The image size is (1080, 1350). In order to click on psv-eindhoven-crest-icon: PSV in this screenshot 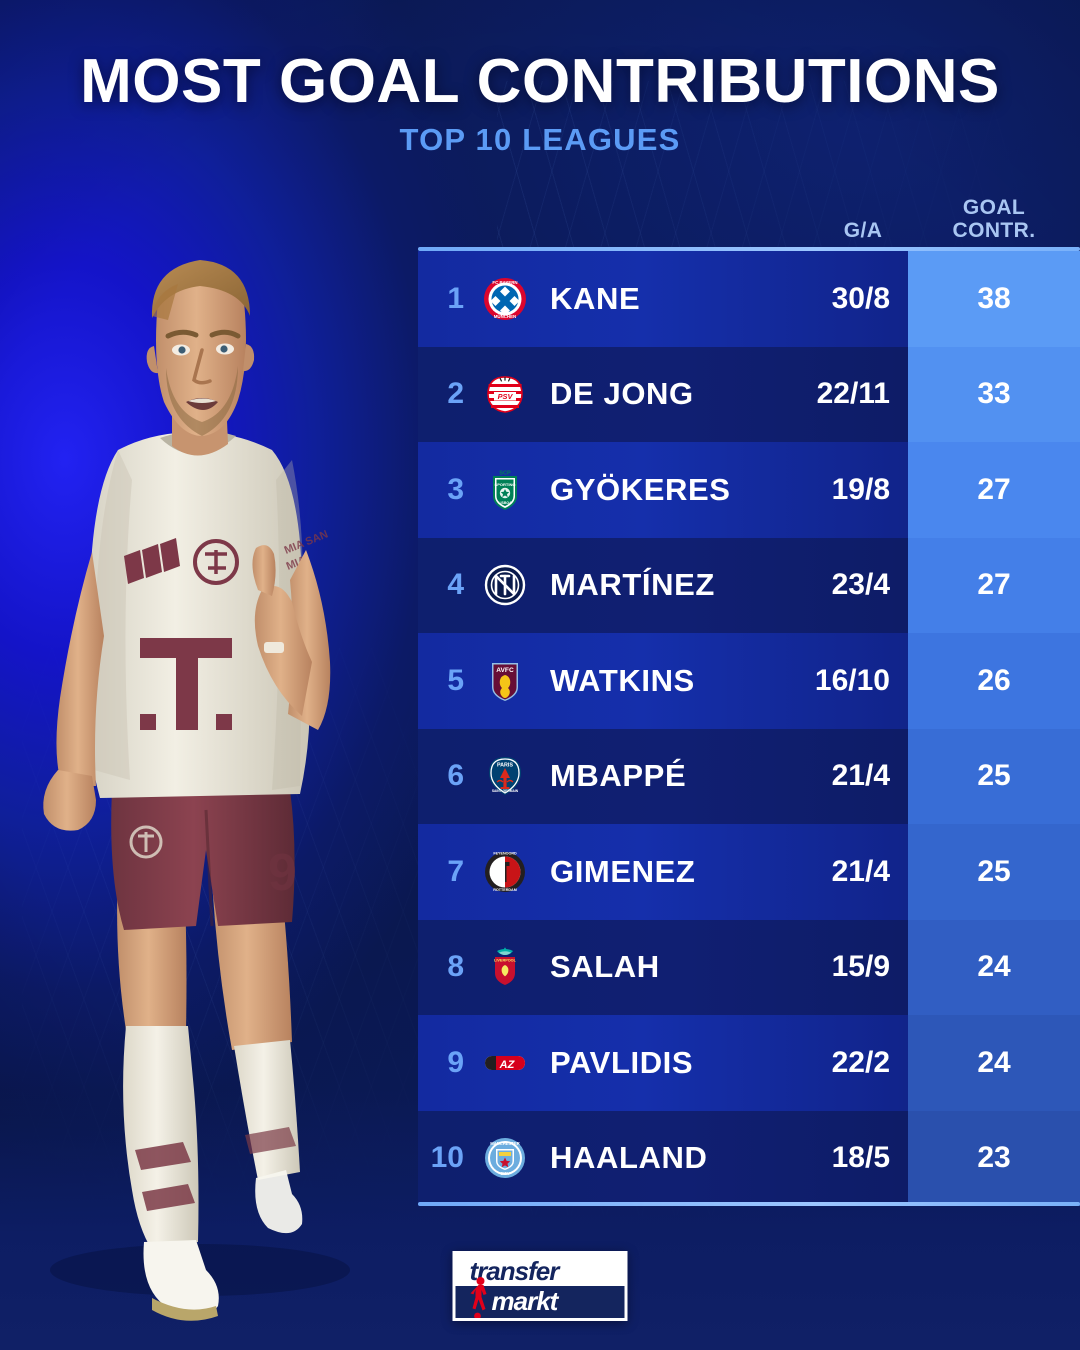, I will do `click(505, 394)`.